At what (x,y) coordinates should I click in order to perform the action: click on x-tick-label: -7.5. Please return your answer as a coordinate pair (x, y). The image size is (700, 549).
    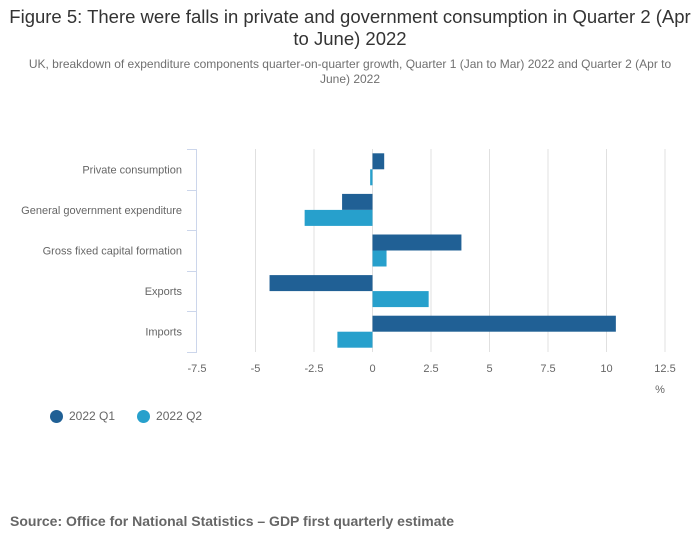
    Looking at the image, I should click on (197, 369).